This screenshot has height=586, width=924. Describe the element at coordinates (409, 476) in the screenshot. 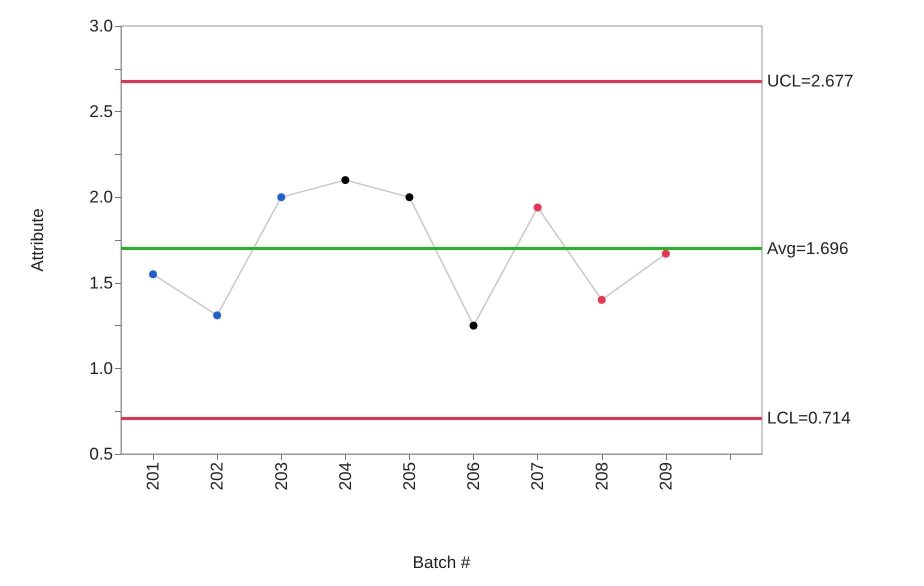

I see `x-tick-label: 205` at that location.